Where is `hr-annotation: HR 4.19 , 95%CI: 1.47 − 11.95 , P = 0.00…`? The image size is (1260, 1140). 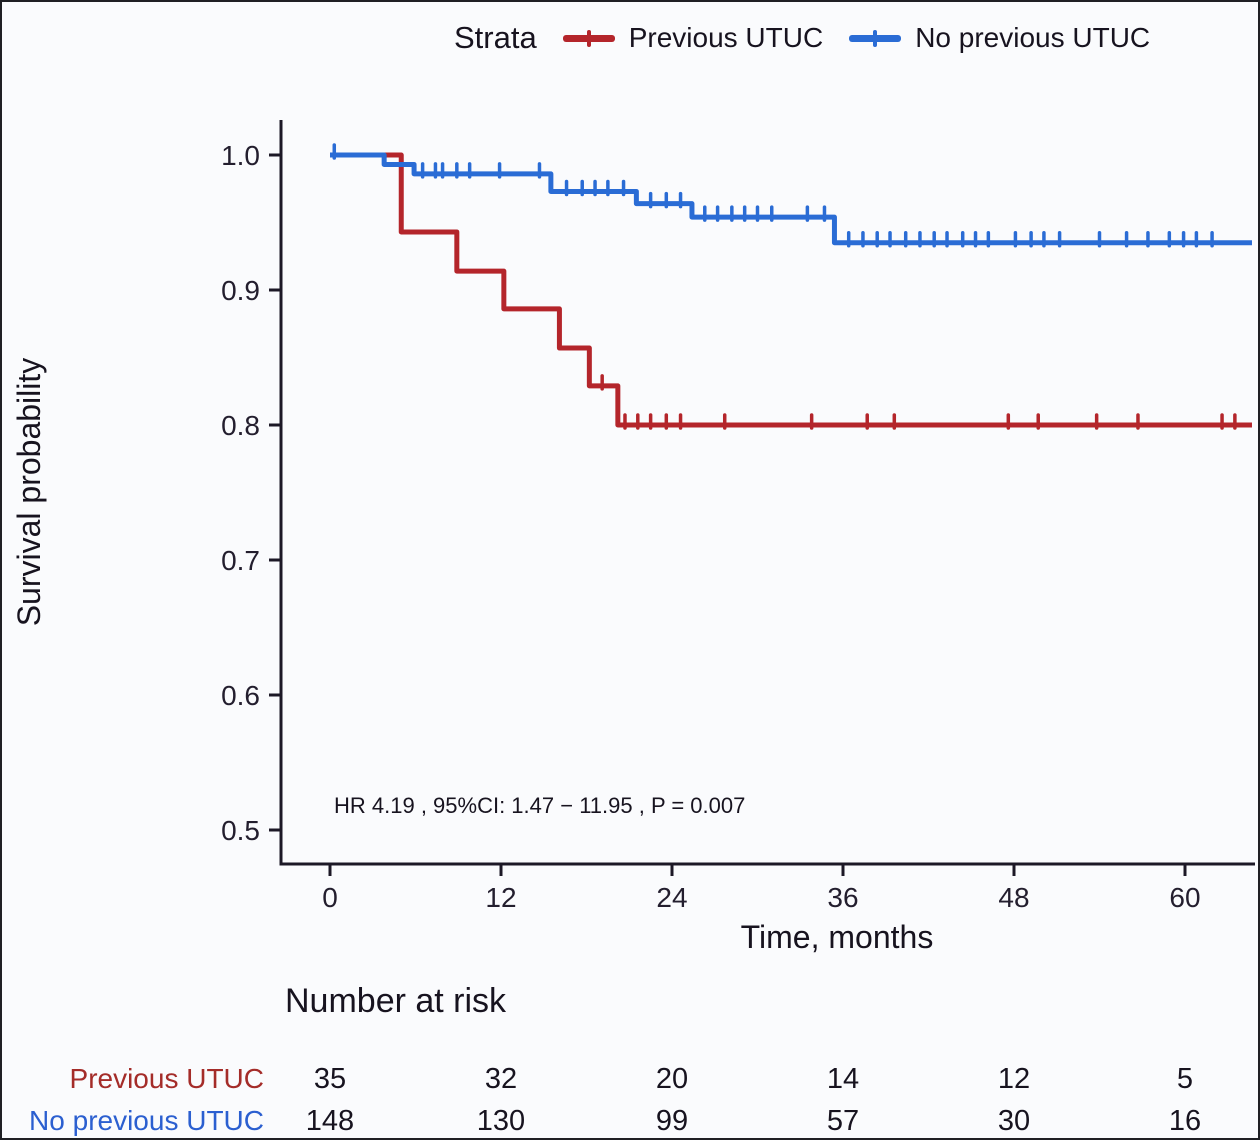
hr-annotation: HR 4.19 , 95%CI: 1.47 − 11.95 , P = 0.00… is located at coordinates (539, 805).